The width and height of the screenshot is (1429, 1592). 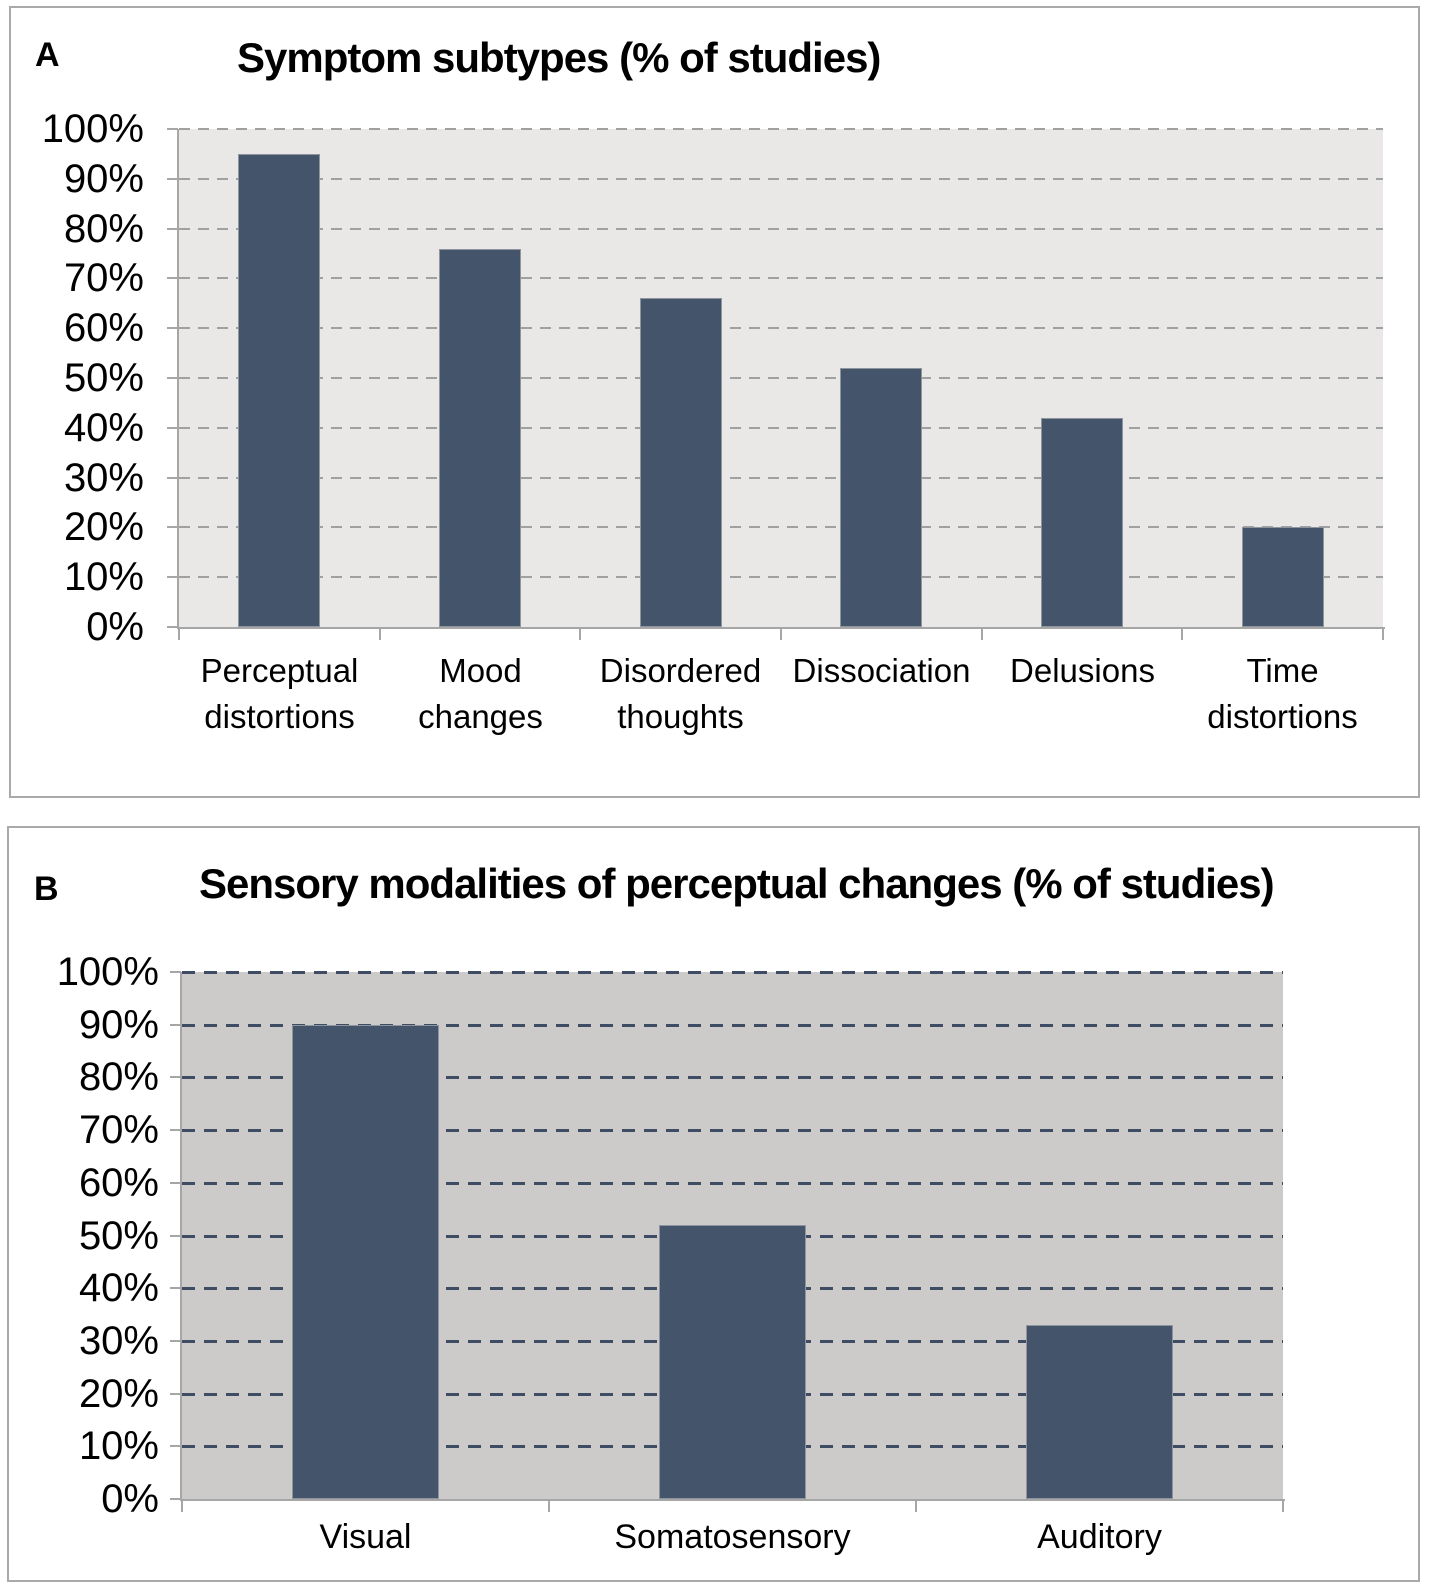 I want to click on x-axis-label-time-distortions: Time distortions, so click(x=1282, y=693).